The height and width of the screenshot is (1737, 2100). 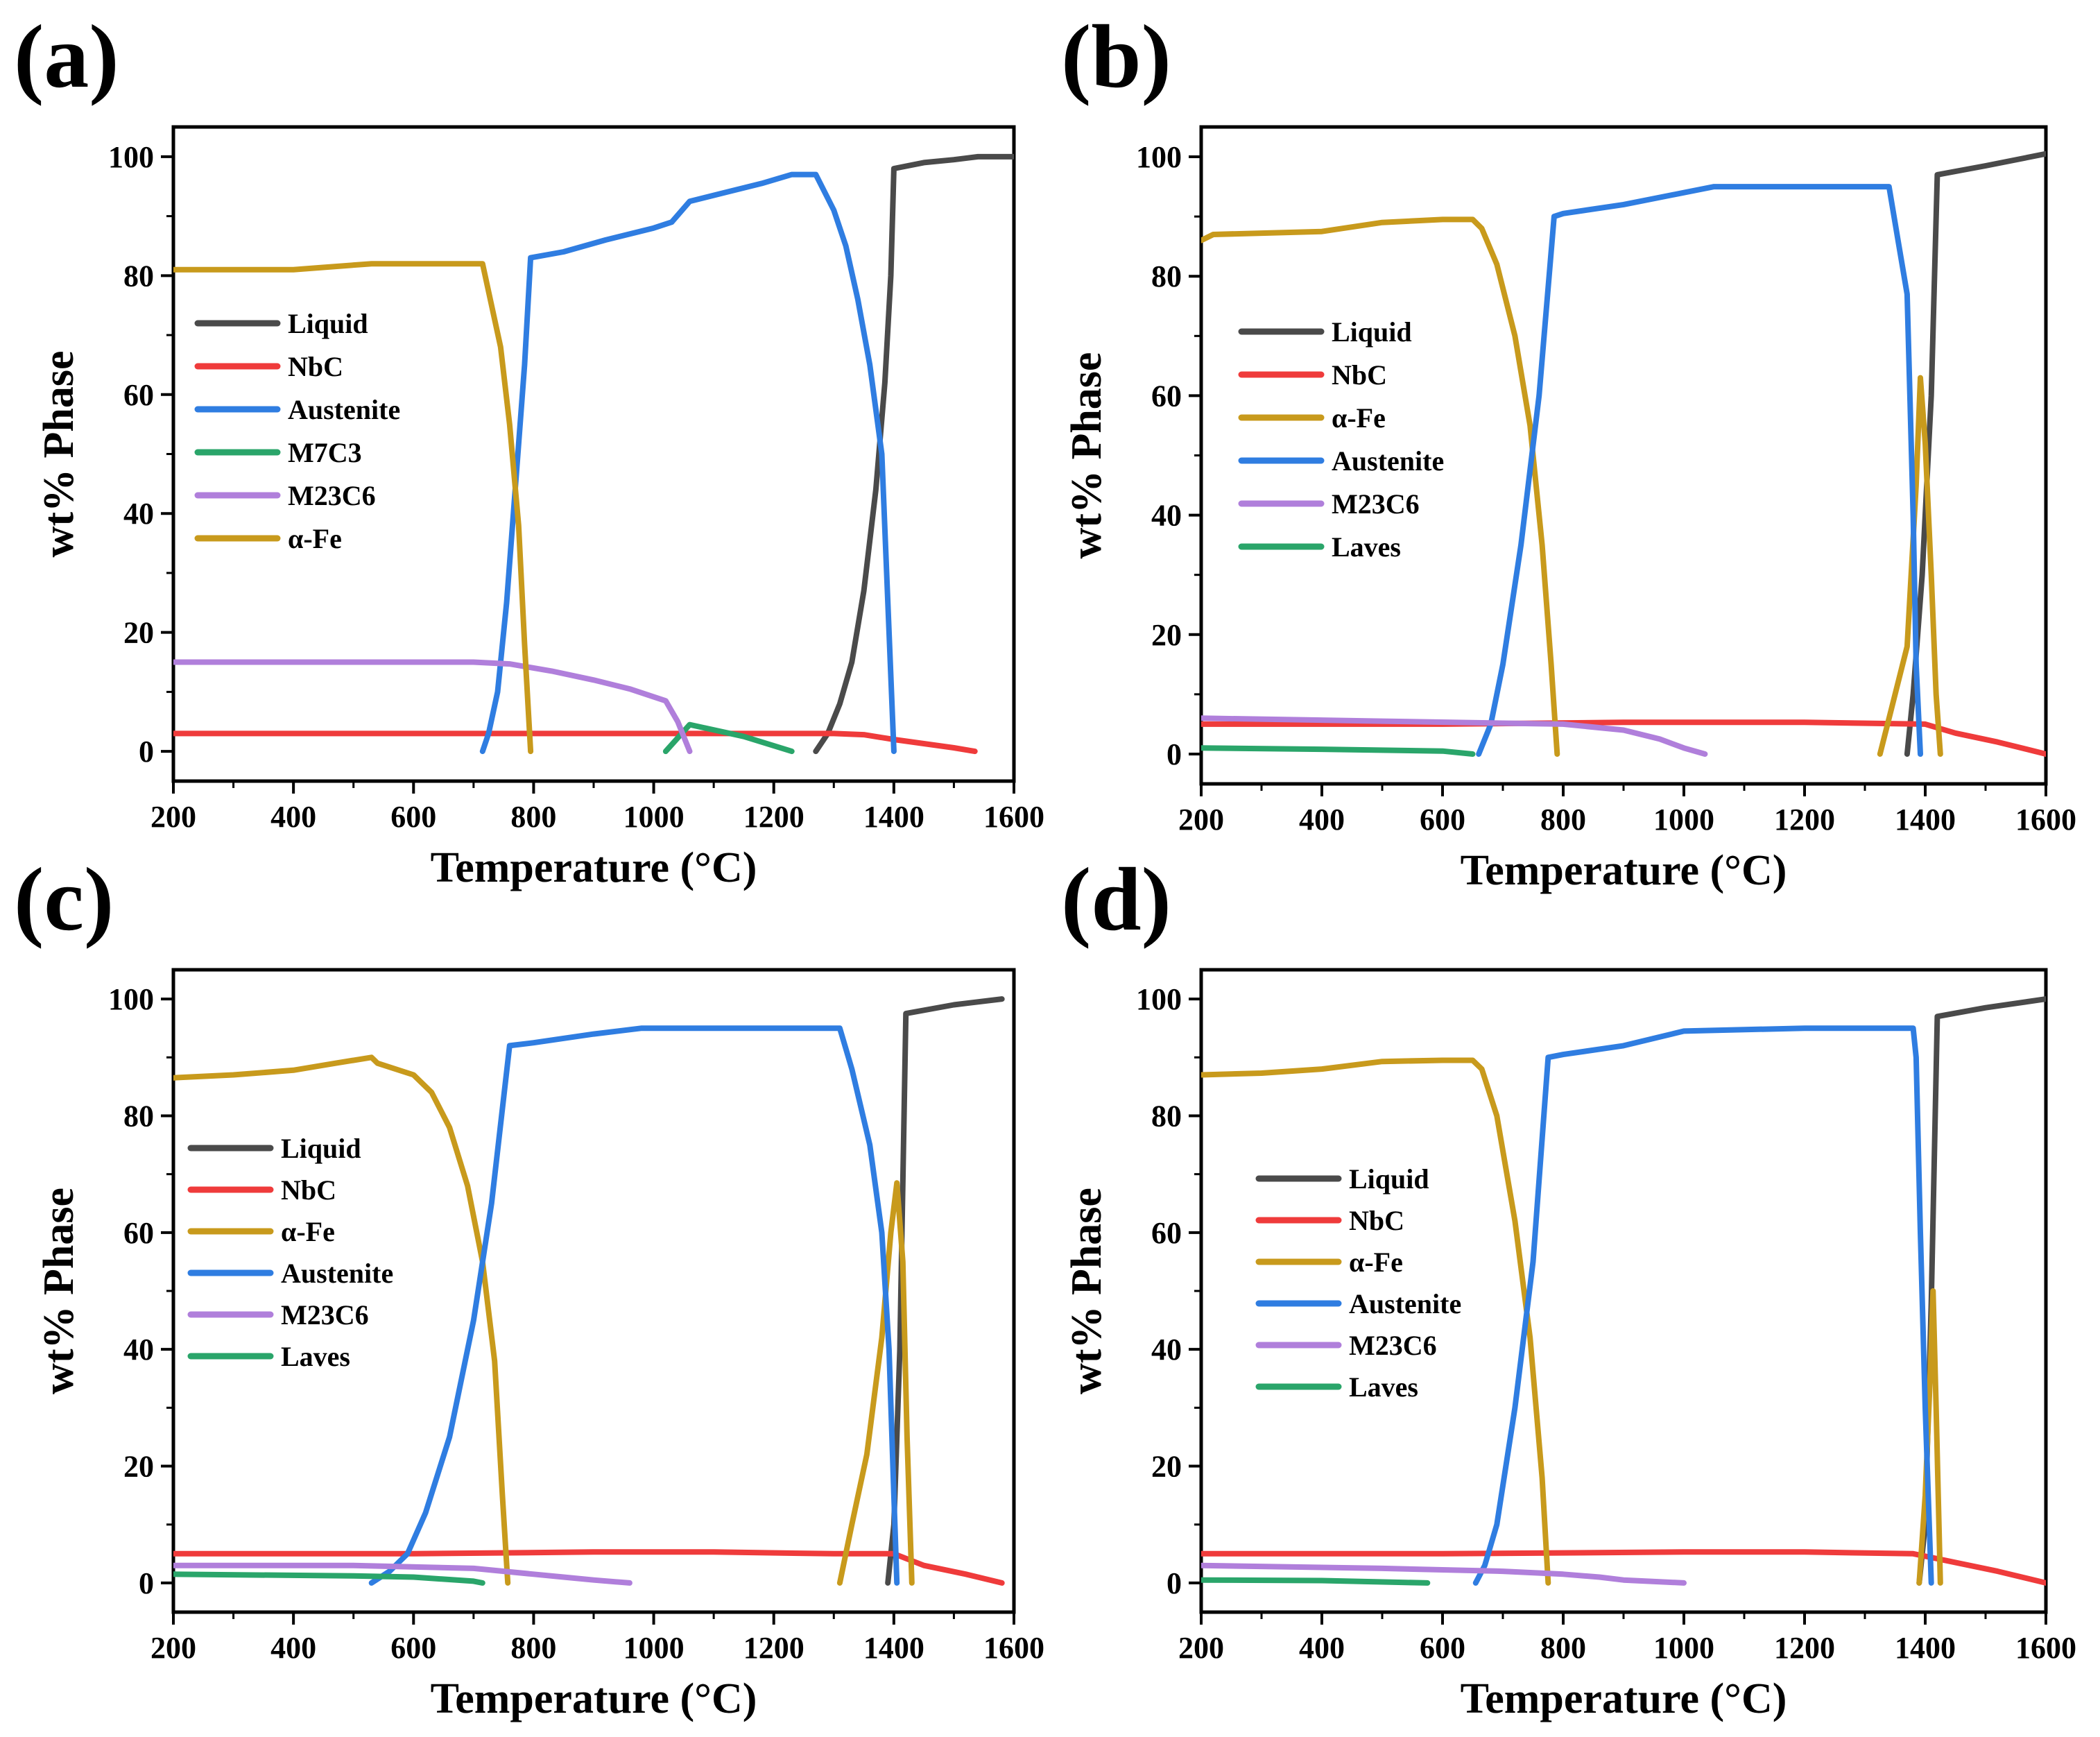 What do you see at coordinates (66, 57) in the screenshot?
I see `panel-label: (a)` at bounding box center [66, 57].